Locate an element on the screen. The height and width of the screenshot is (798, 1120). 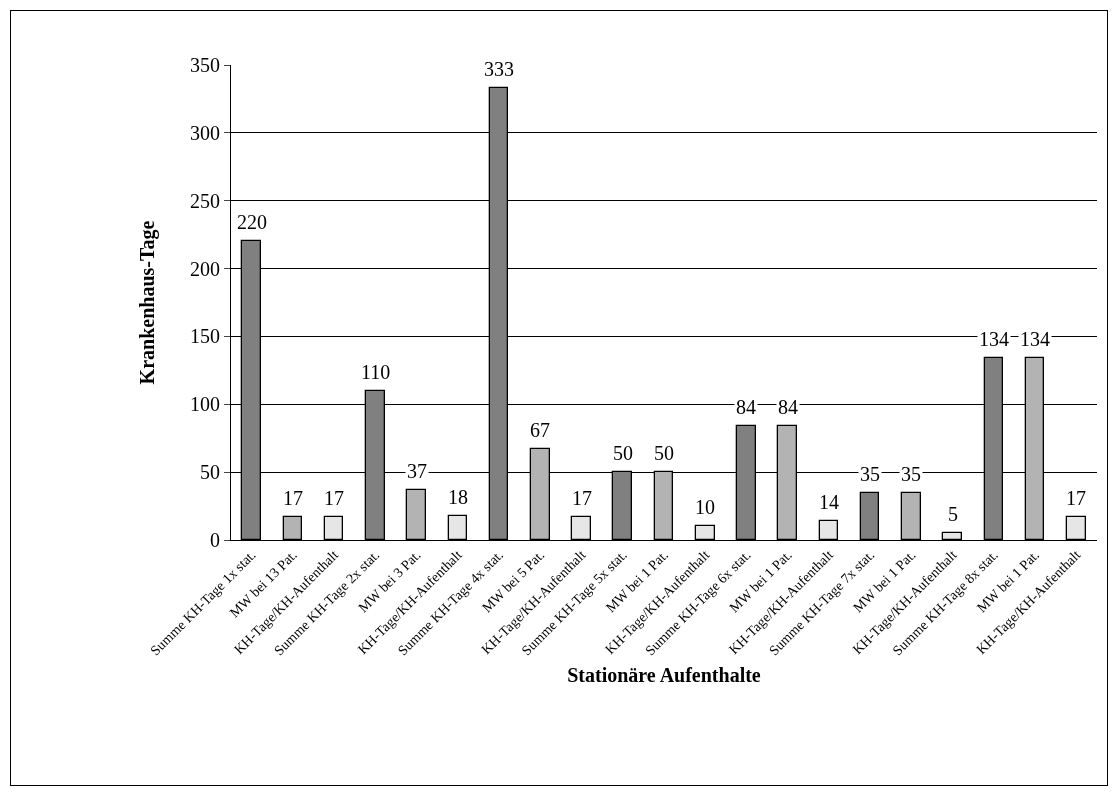
y-tick-label: 350 is located at coordinates (205, 65).